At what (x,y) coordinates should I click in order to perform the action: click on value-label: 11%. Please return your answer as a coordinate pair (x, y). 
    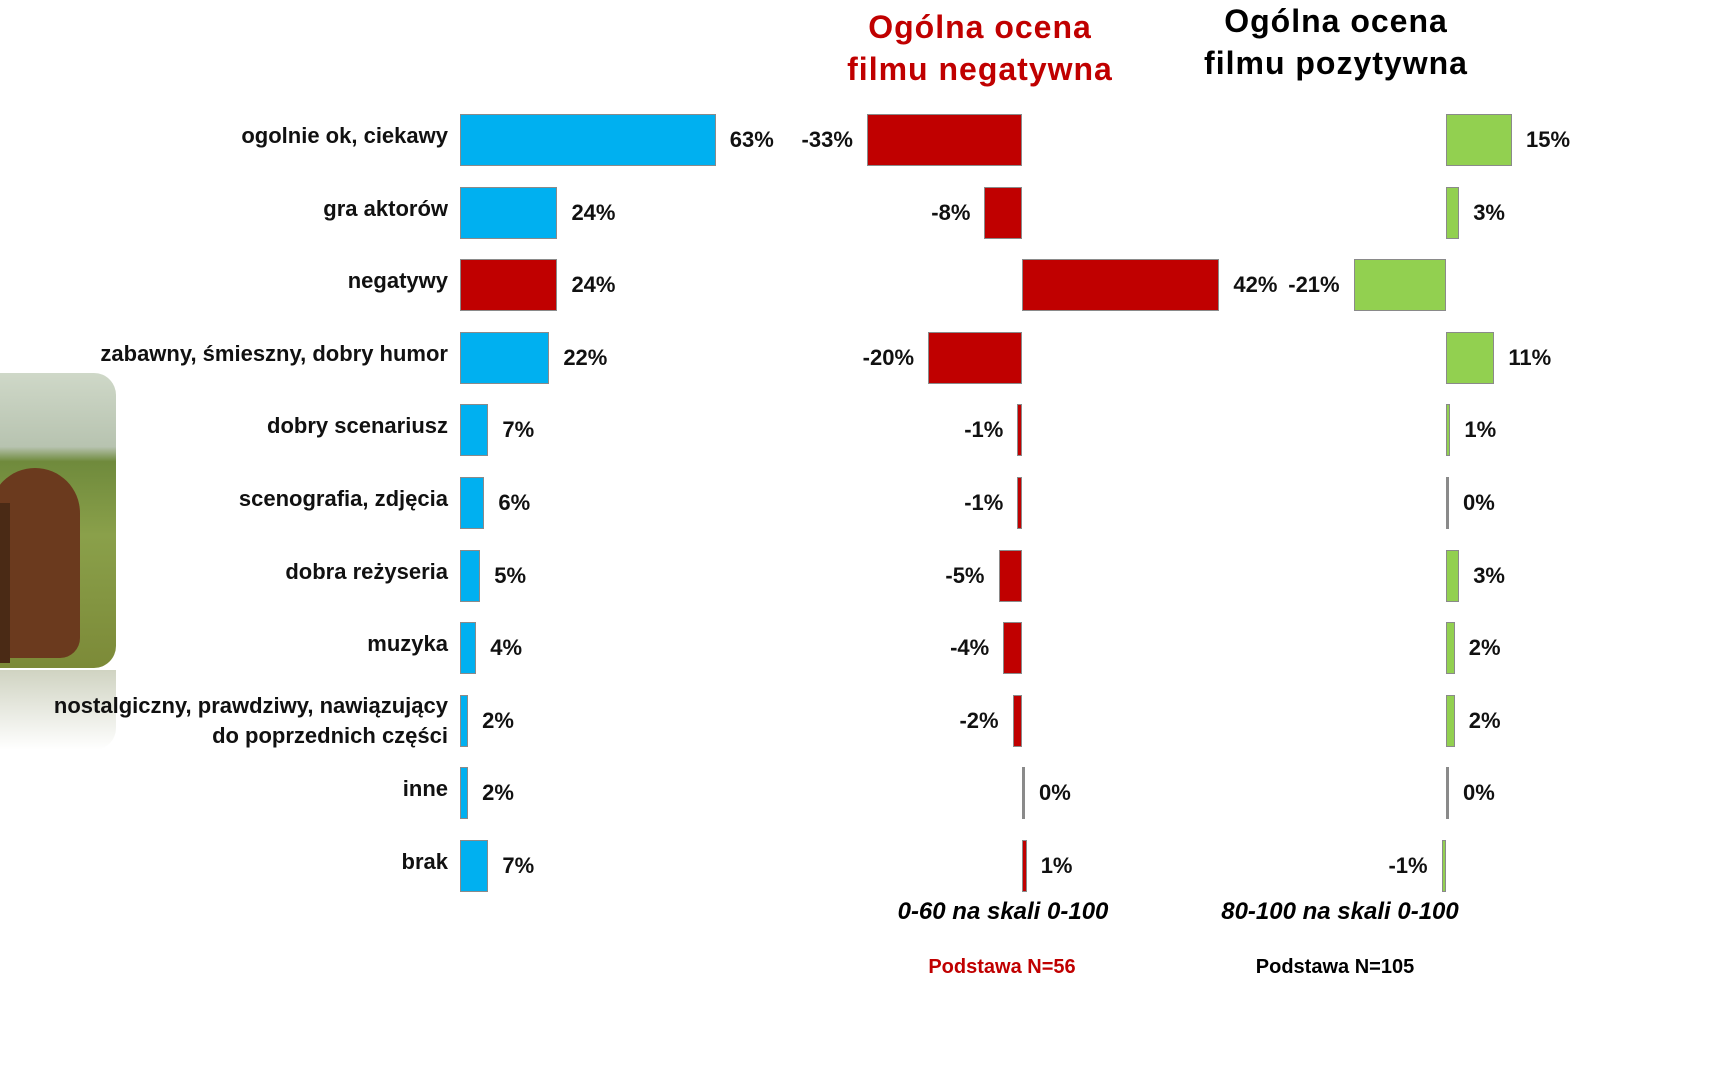
    Looking at the image, I should click on (1530, 357).